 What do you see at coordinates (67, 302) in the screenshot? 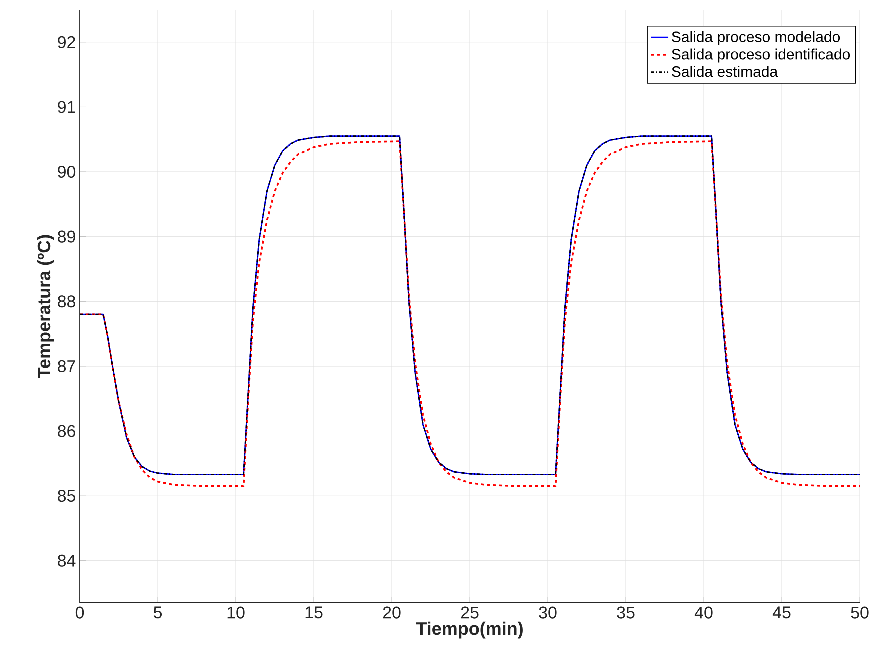
I see `y-tick-label: 88` at bounding box center [67, 302].